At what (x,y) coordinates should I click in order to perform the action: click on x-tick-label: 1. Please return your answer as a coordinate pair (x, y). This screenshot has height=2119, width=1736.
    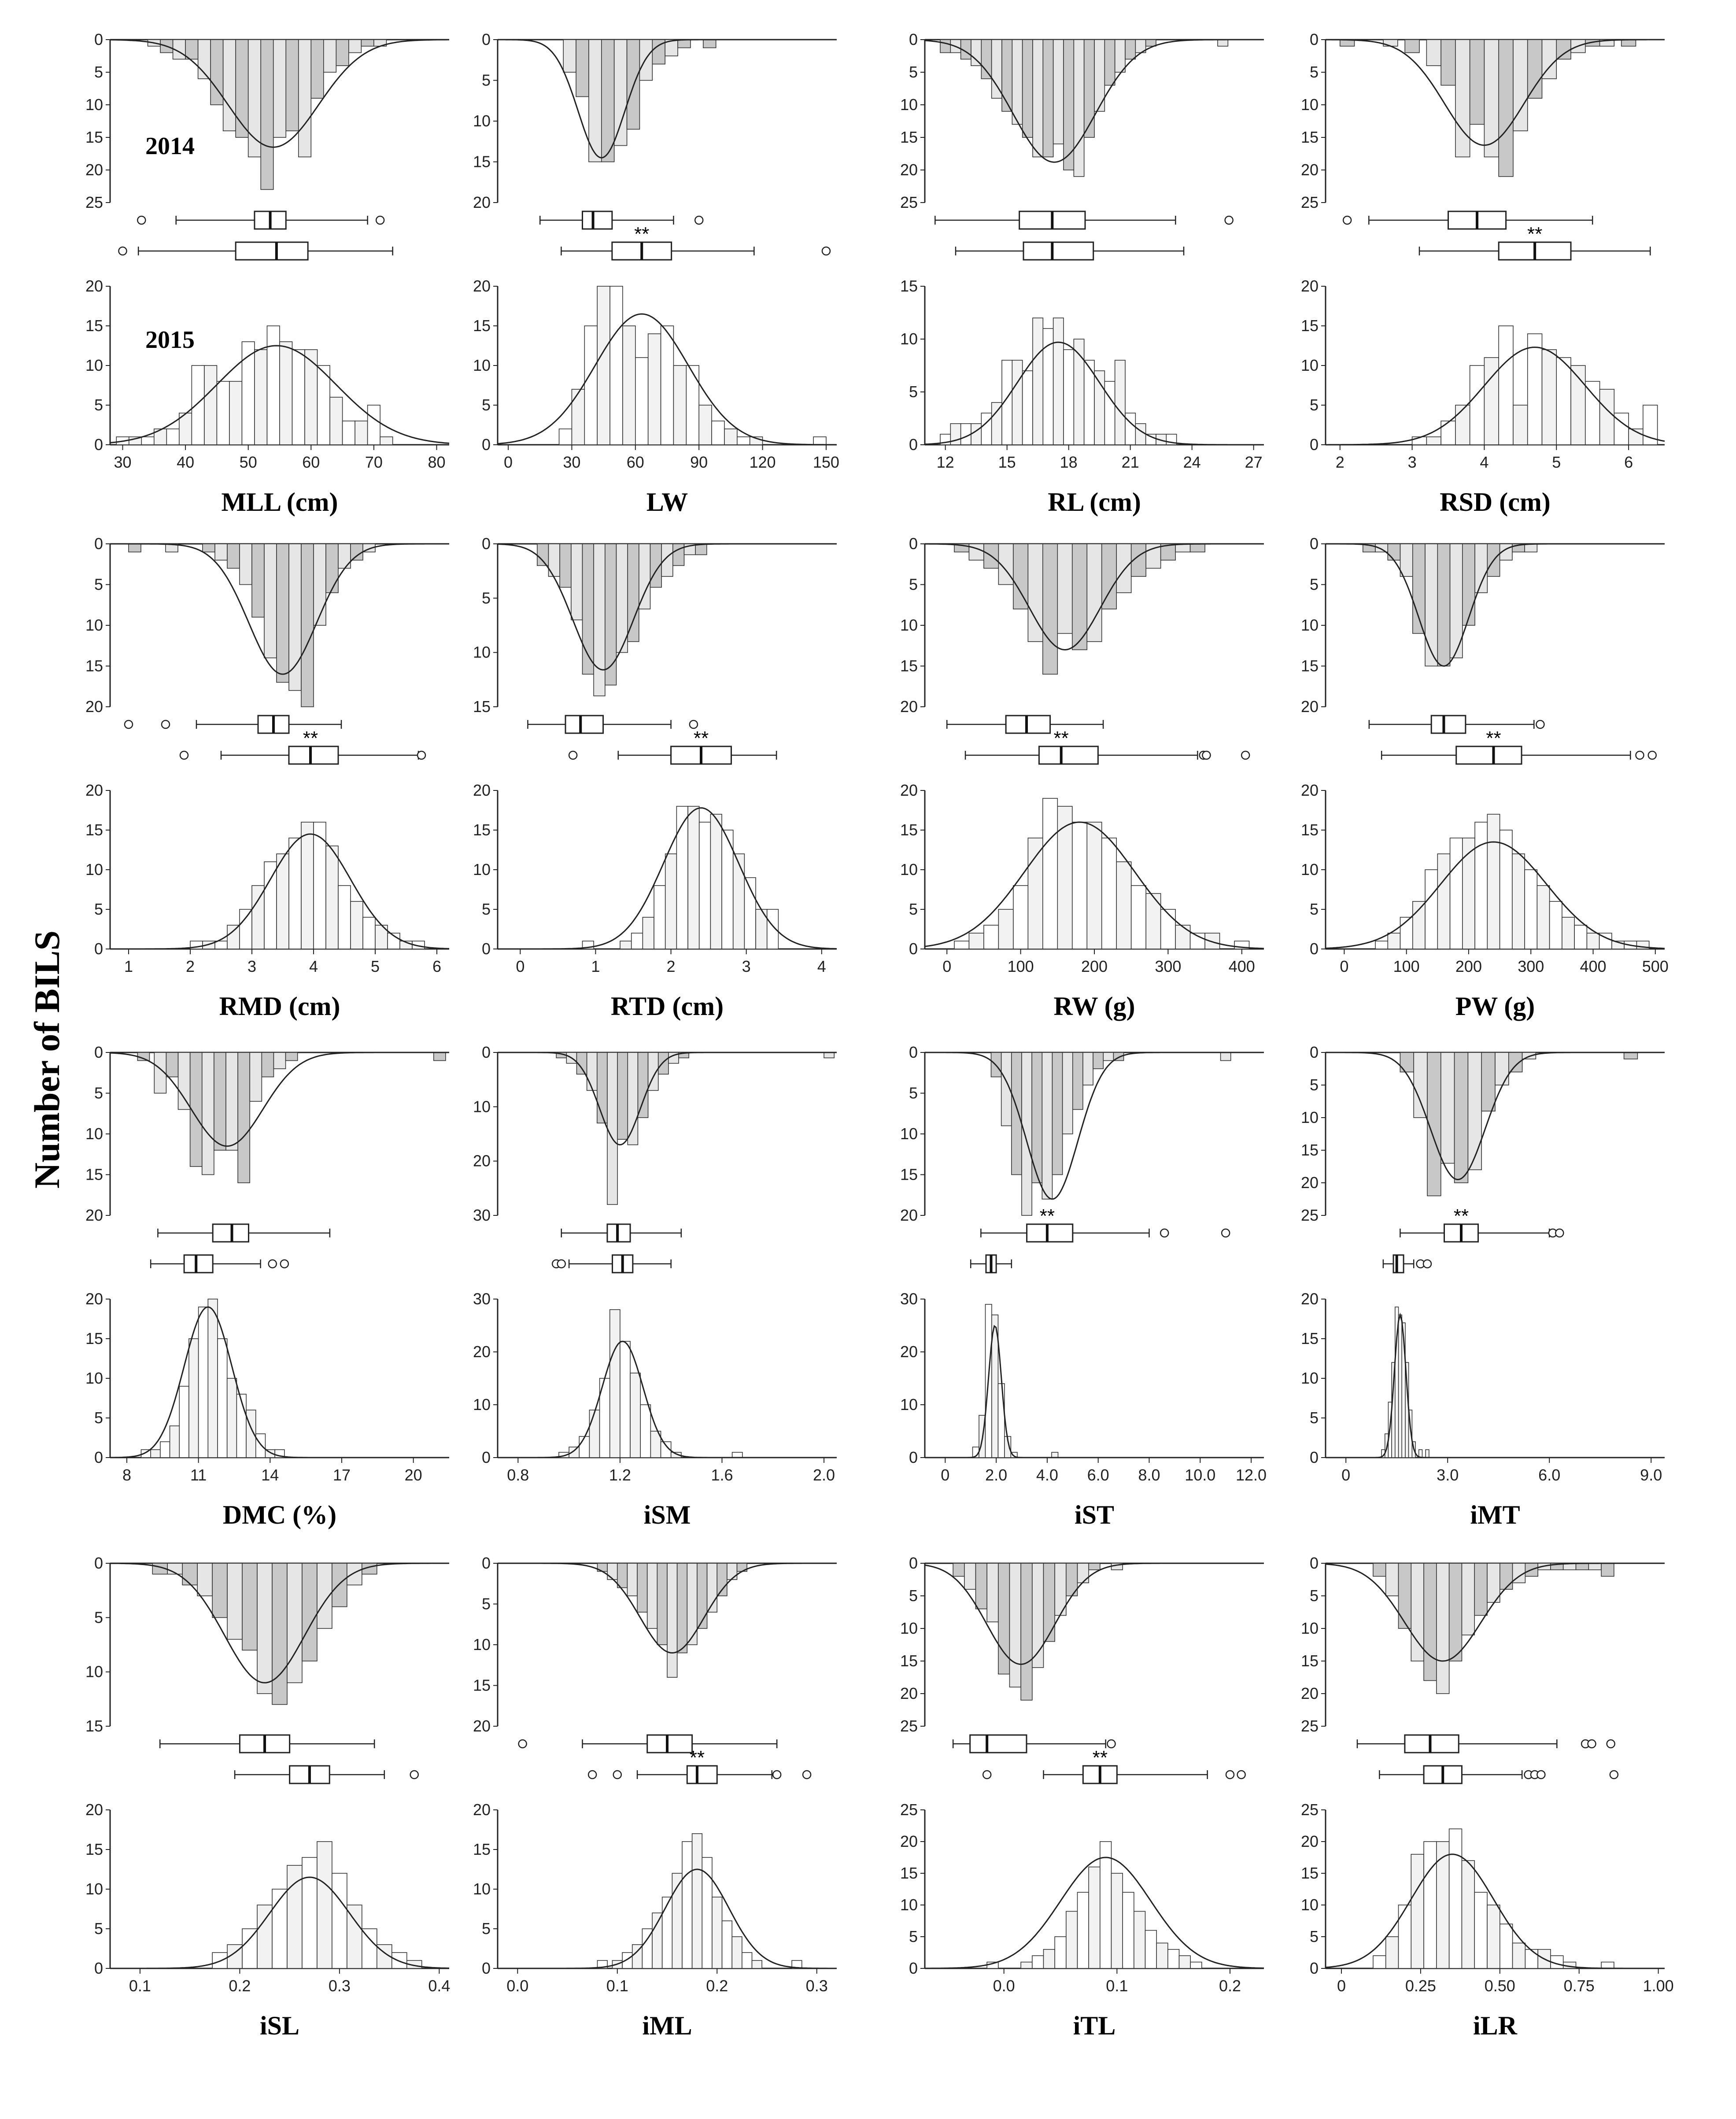
    Looking at the image, I should click on (595, 966).